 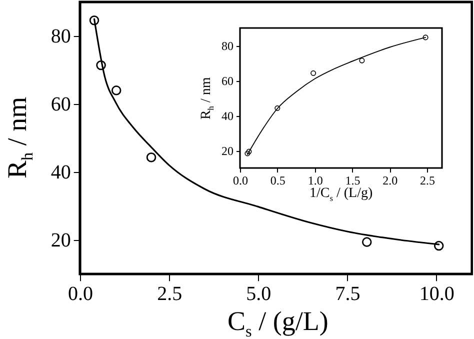 What do you see at coordinates (278, 181) in the screenshot?
I see `x-tick-label: 0.5` at bounding box center [278, 181].